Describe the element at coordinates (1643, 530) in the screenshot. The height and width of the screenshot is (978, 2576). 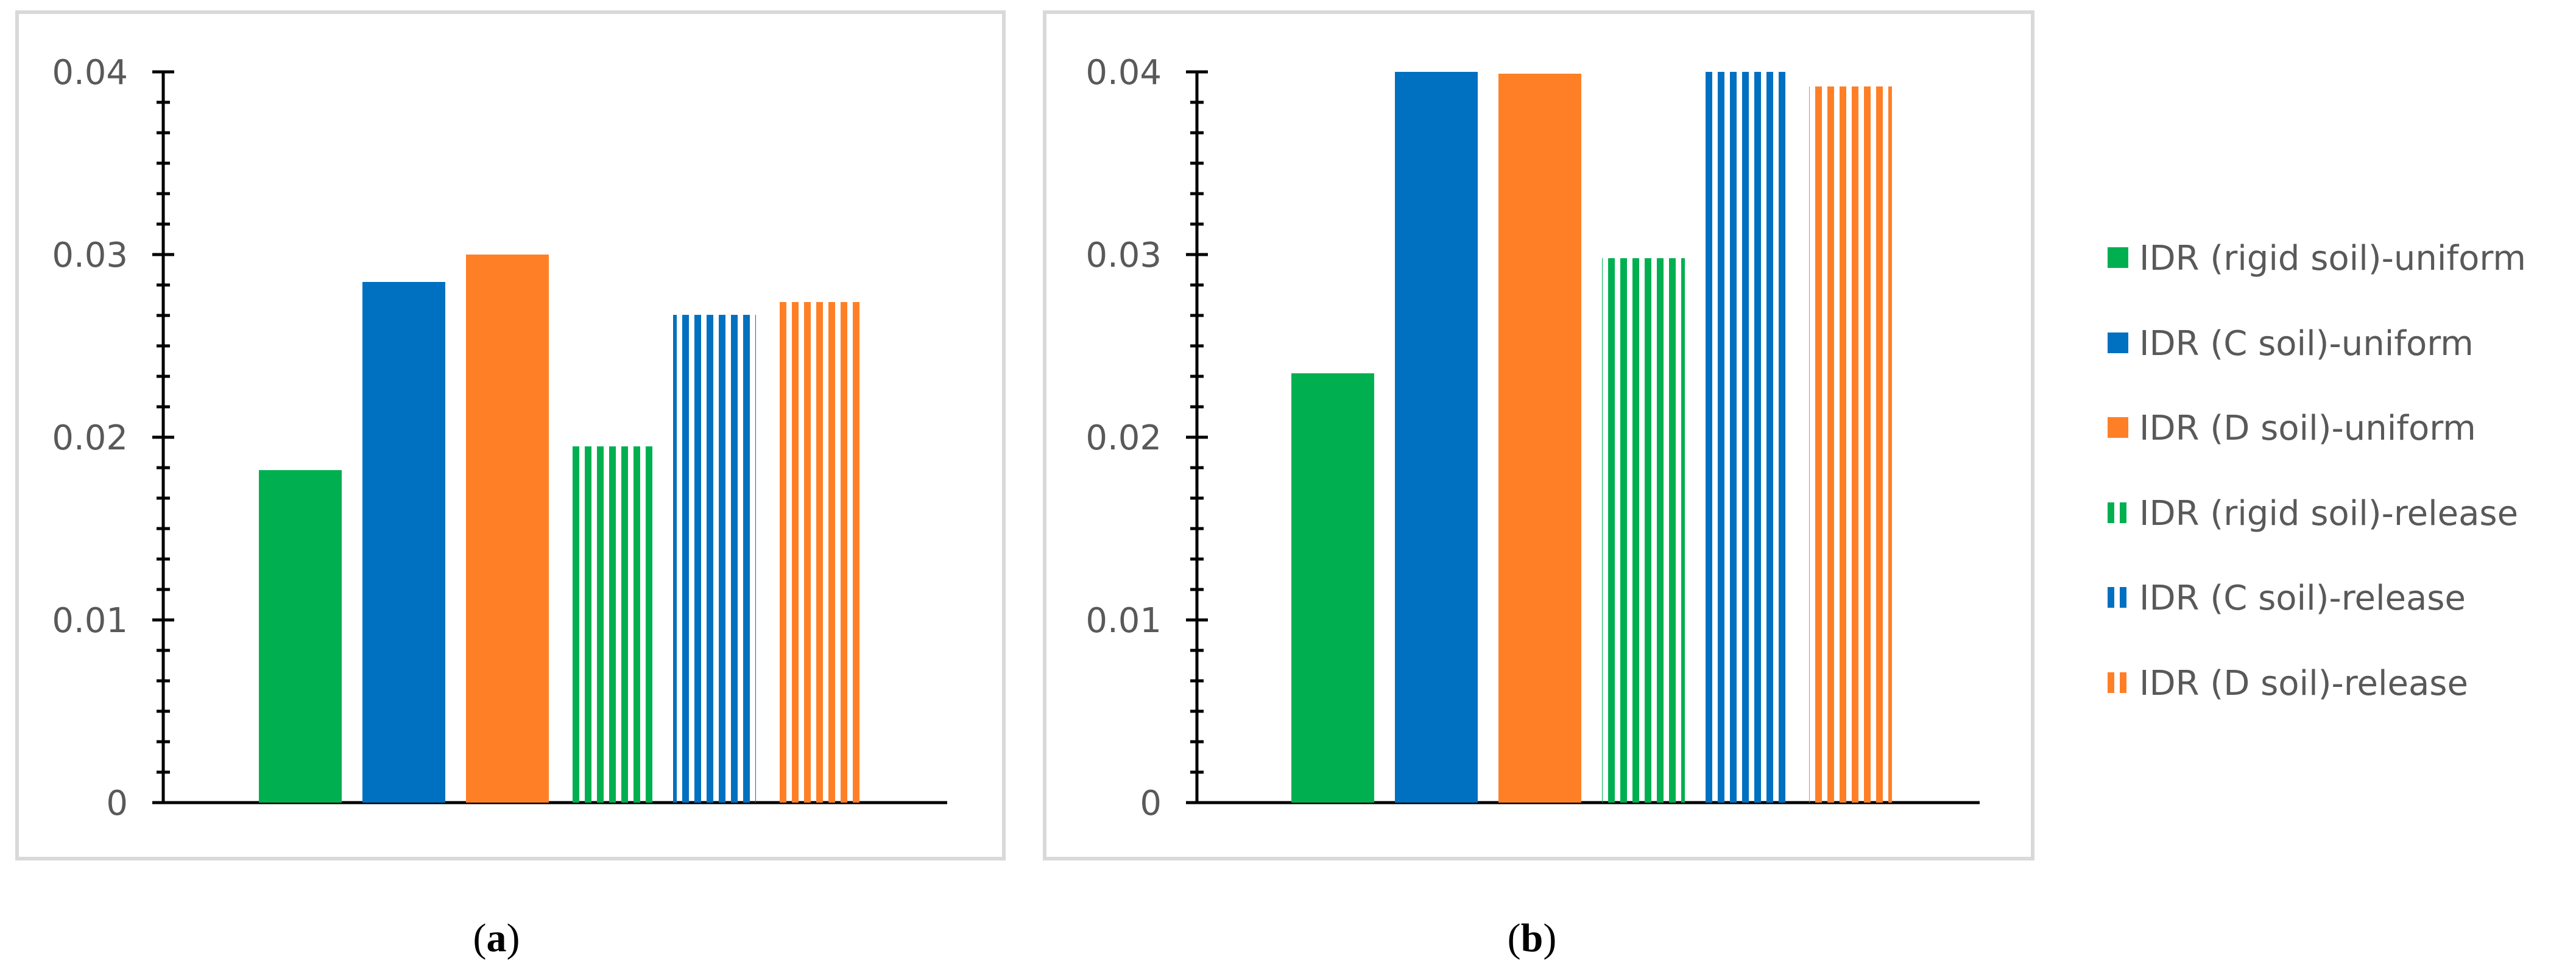
I see `chart-b-bar-rigid-release` at that location.